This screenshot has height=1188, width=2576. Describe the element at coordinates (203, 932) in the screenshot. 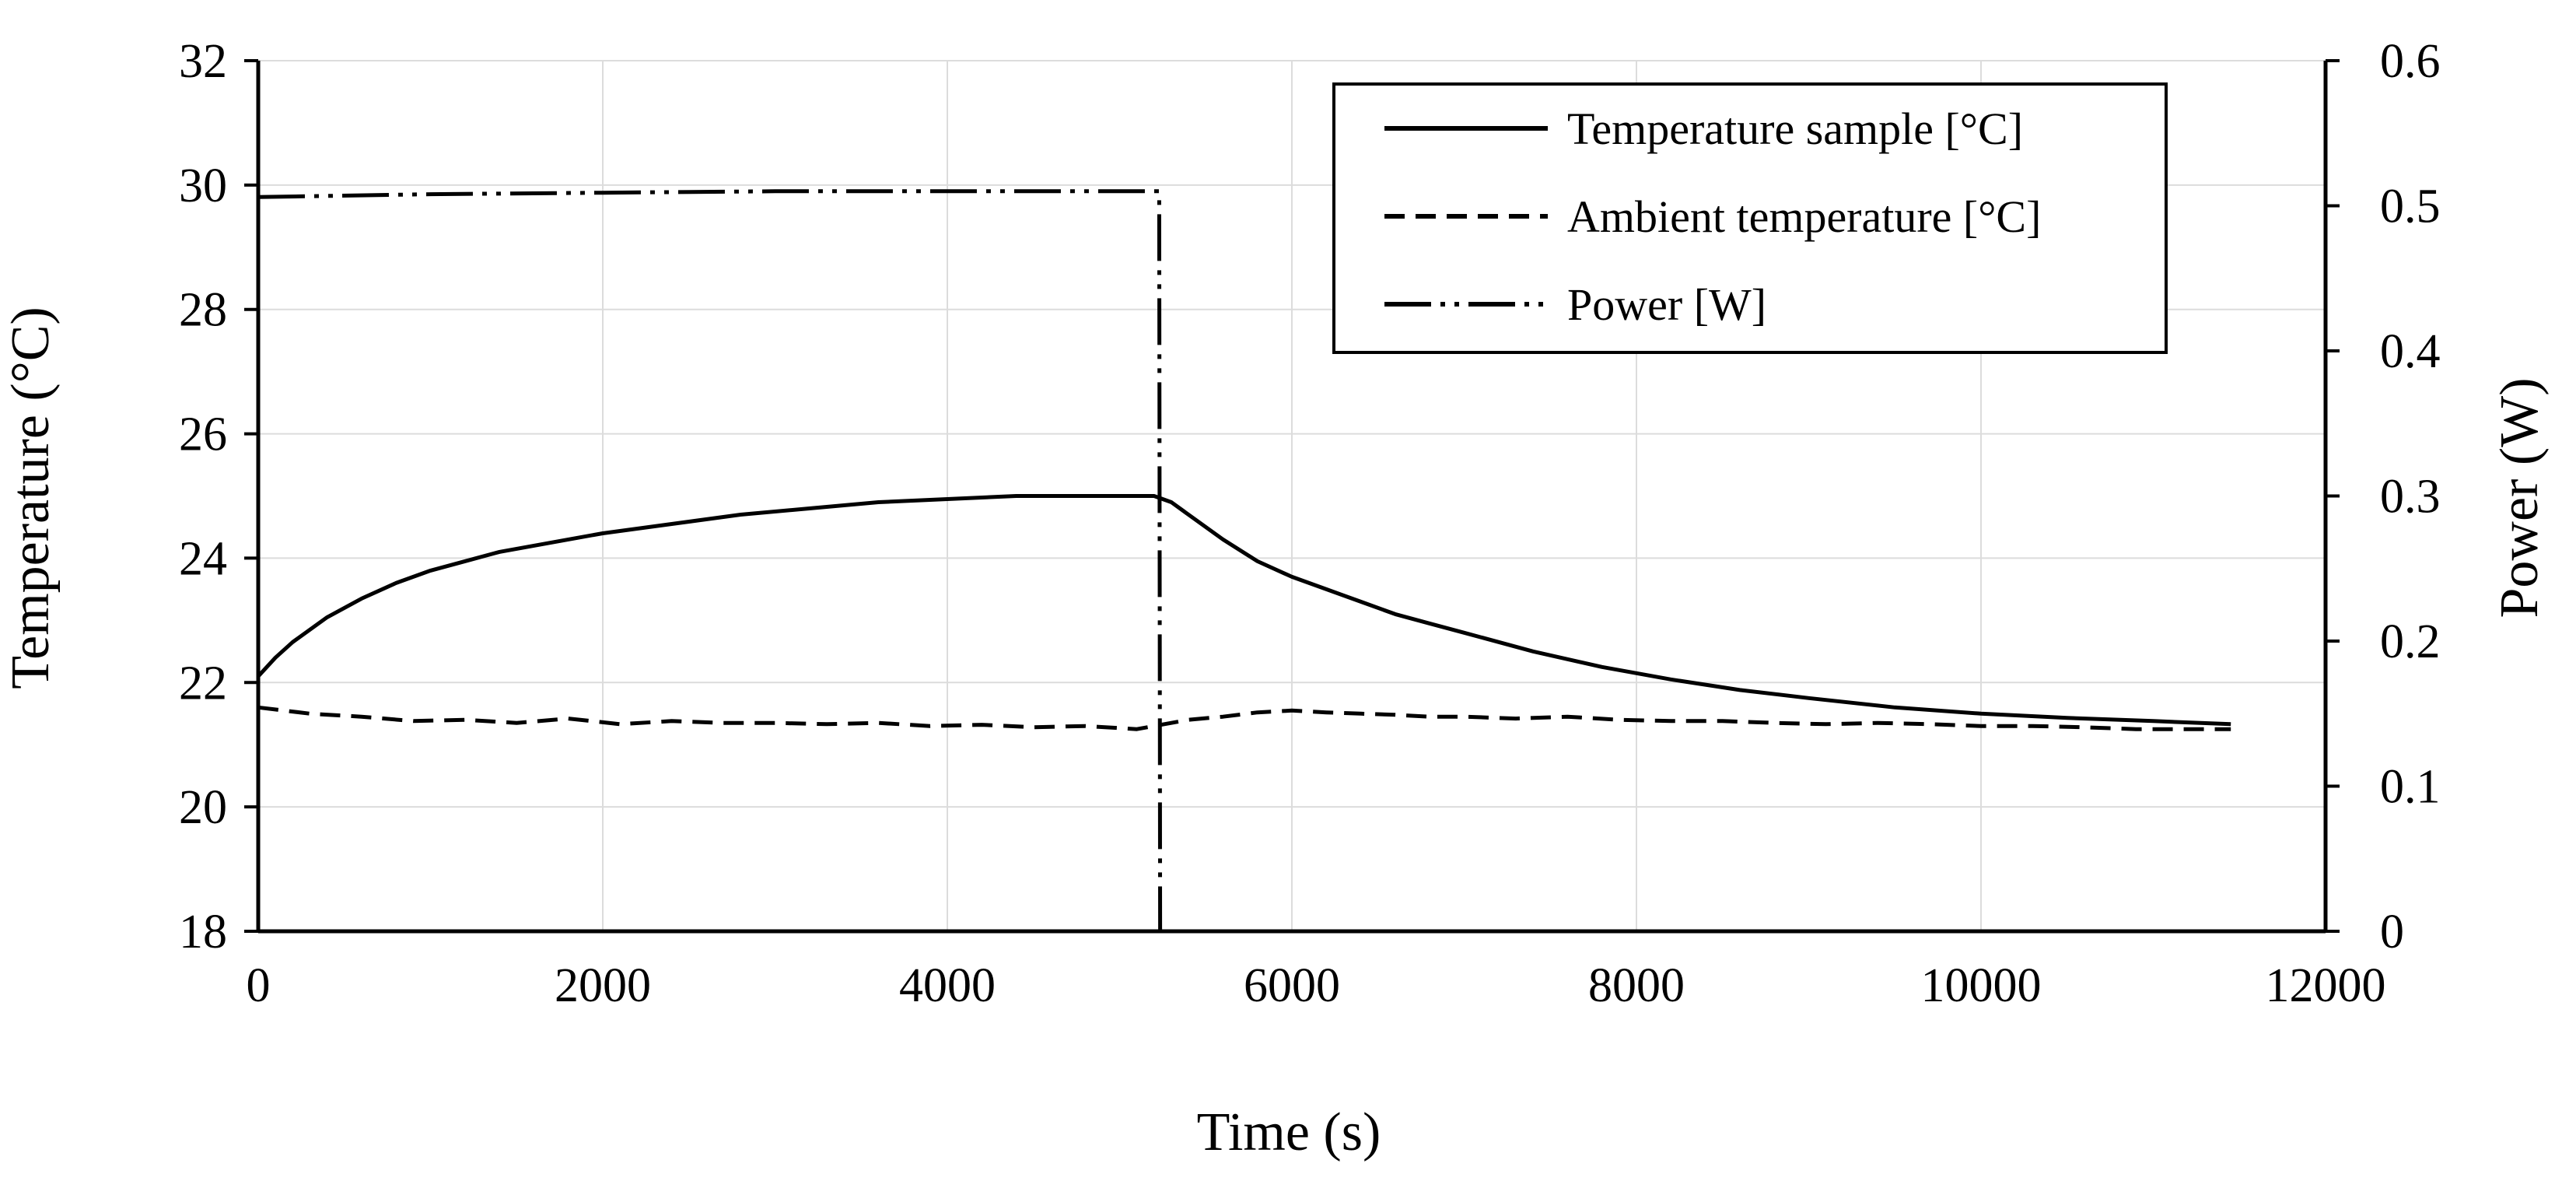

I see `left-y-tick-label: 18` at that location.